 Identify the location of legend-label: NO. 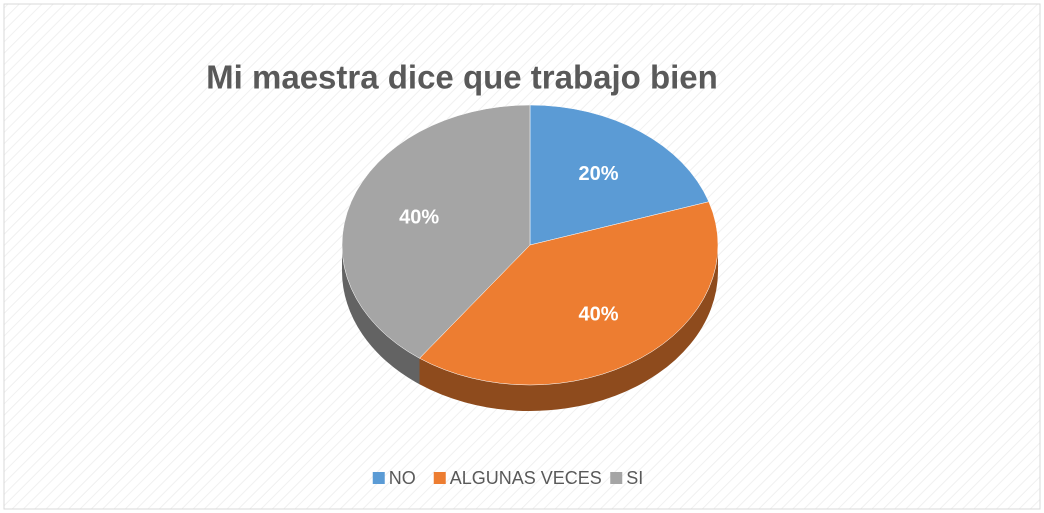
(402, 478).